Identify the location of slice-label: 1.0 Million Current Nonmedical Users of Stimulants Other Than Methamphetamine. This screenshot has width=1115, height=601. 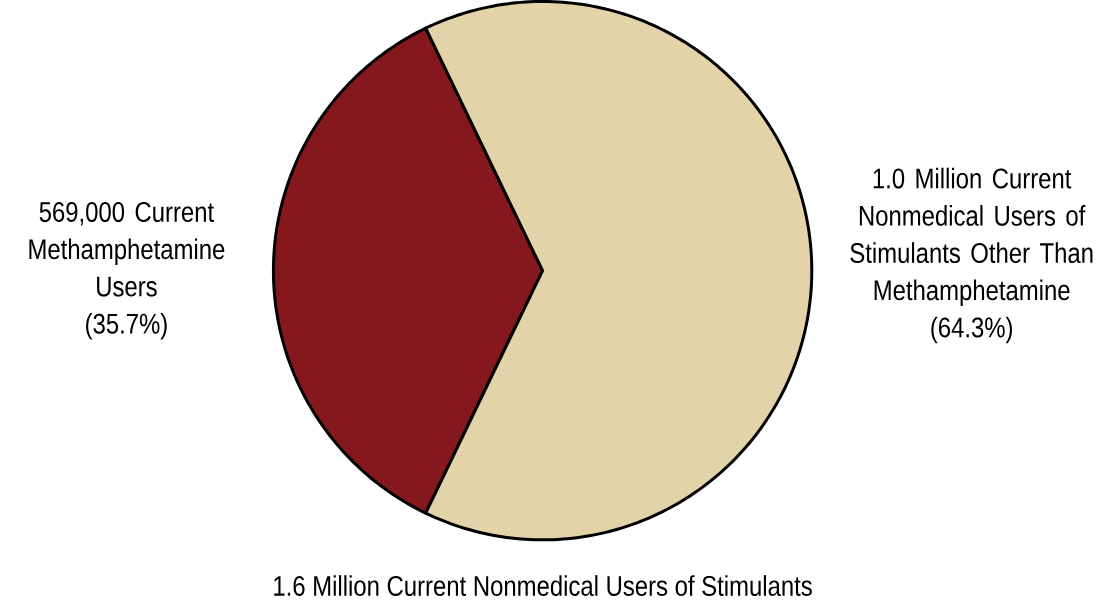
(971, 237).